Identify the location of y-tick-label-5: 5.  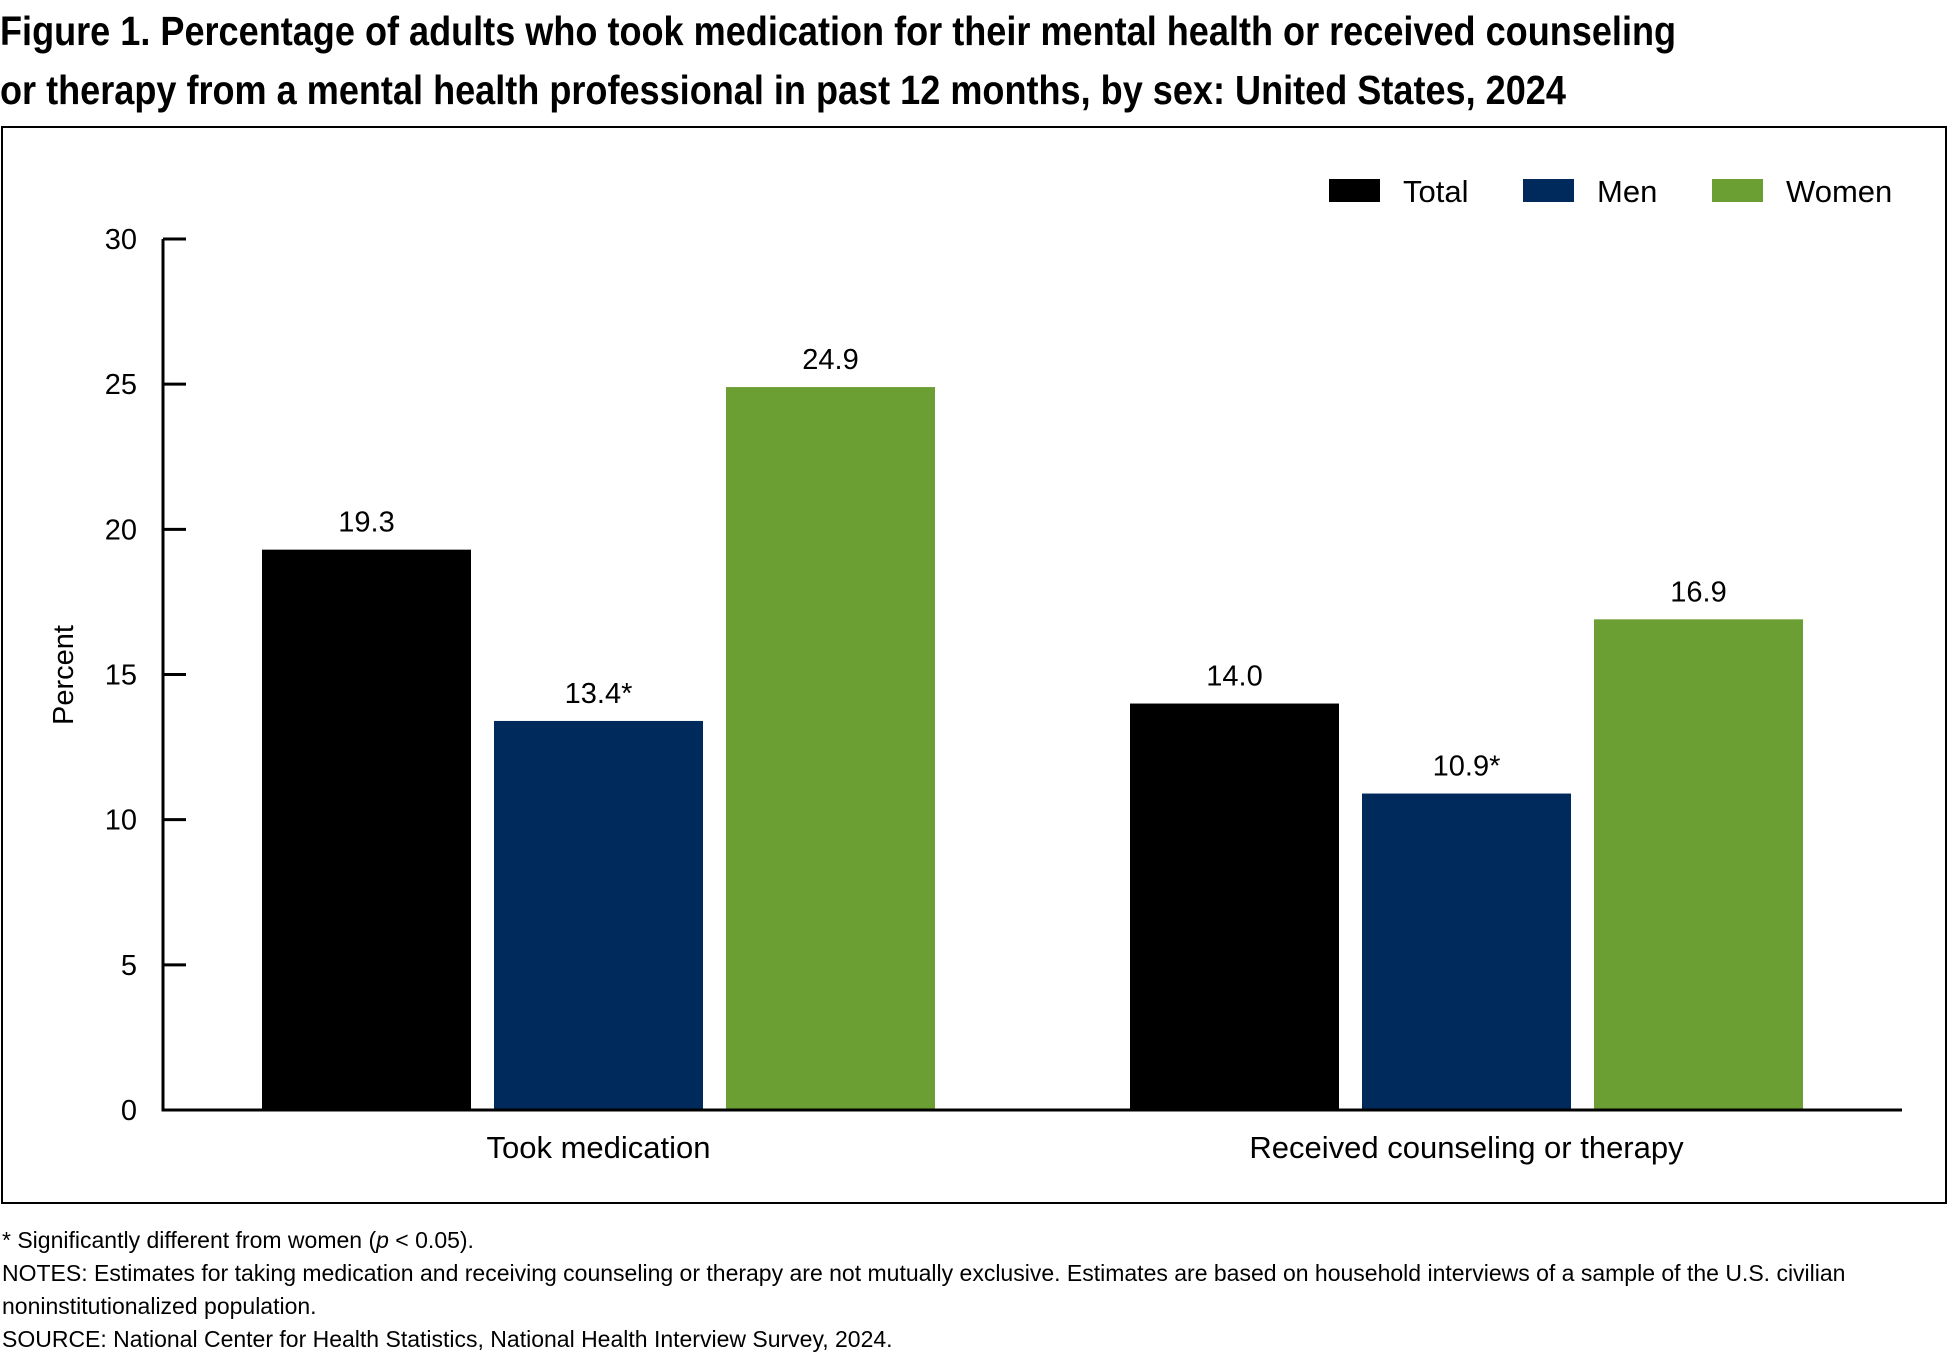
(129, 966).